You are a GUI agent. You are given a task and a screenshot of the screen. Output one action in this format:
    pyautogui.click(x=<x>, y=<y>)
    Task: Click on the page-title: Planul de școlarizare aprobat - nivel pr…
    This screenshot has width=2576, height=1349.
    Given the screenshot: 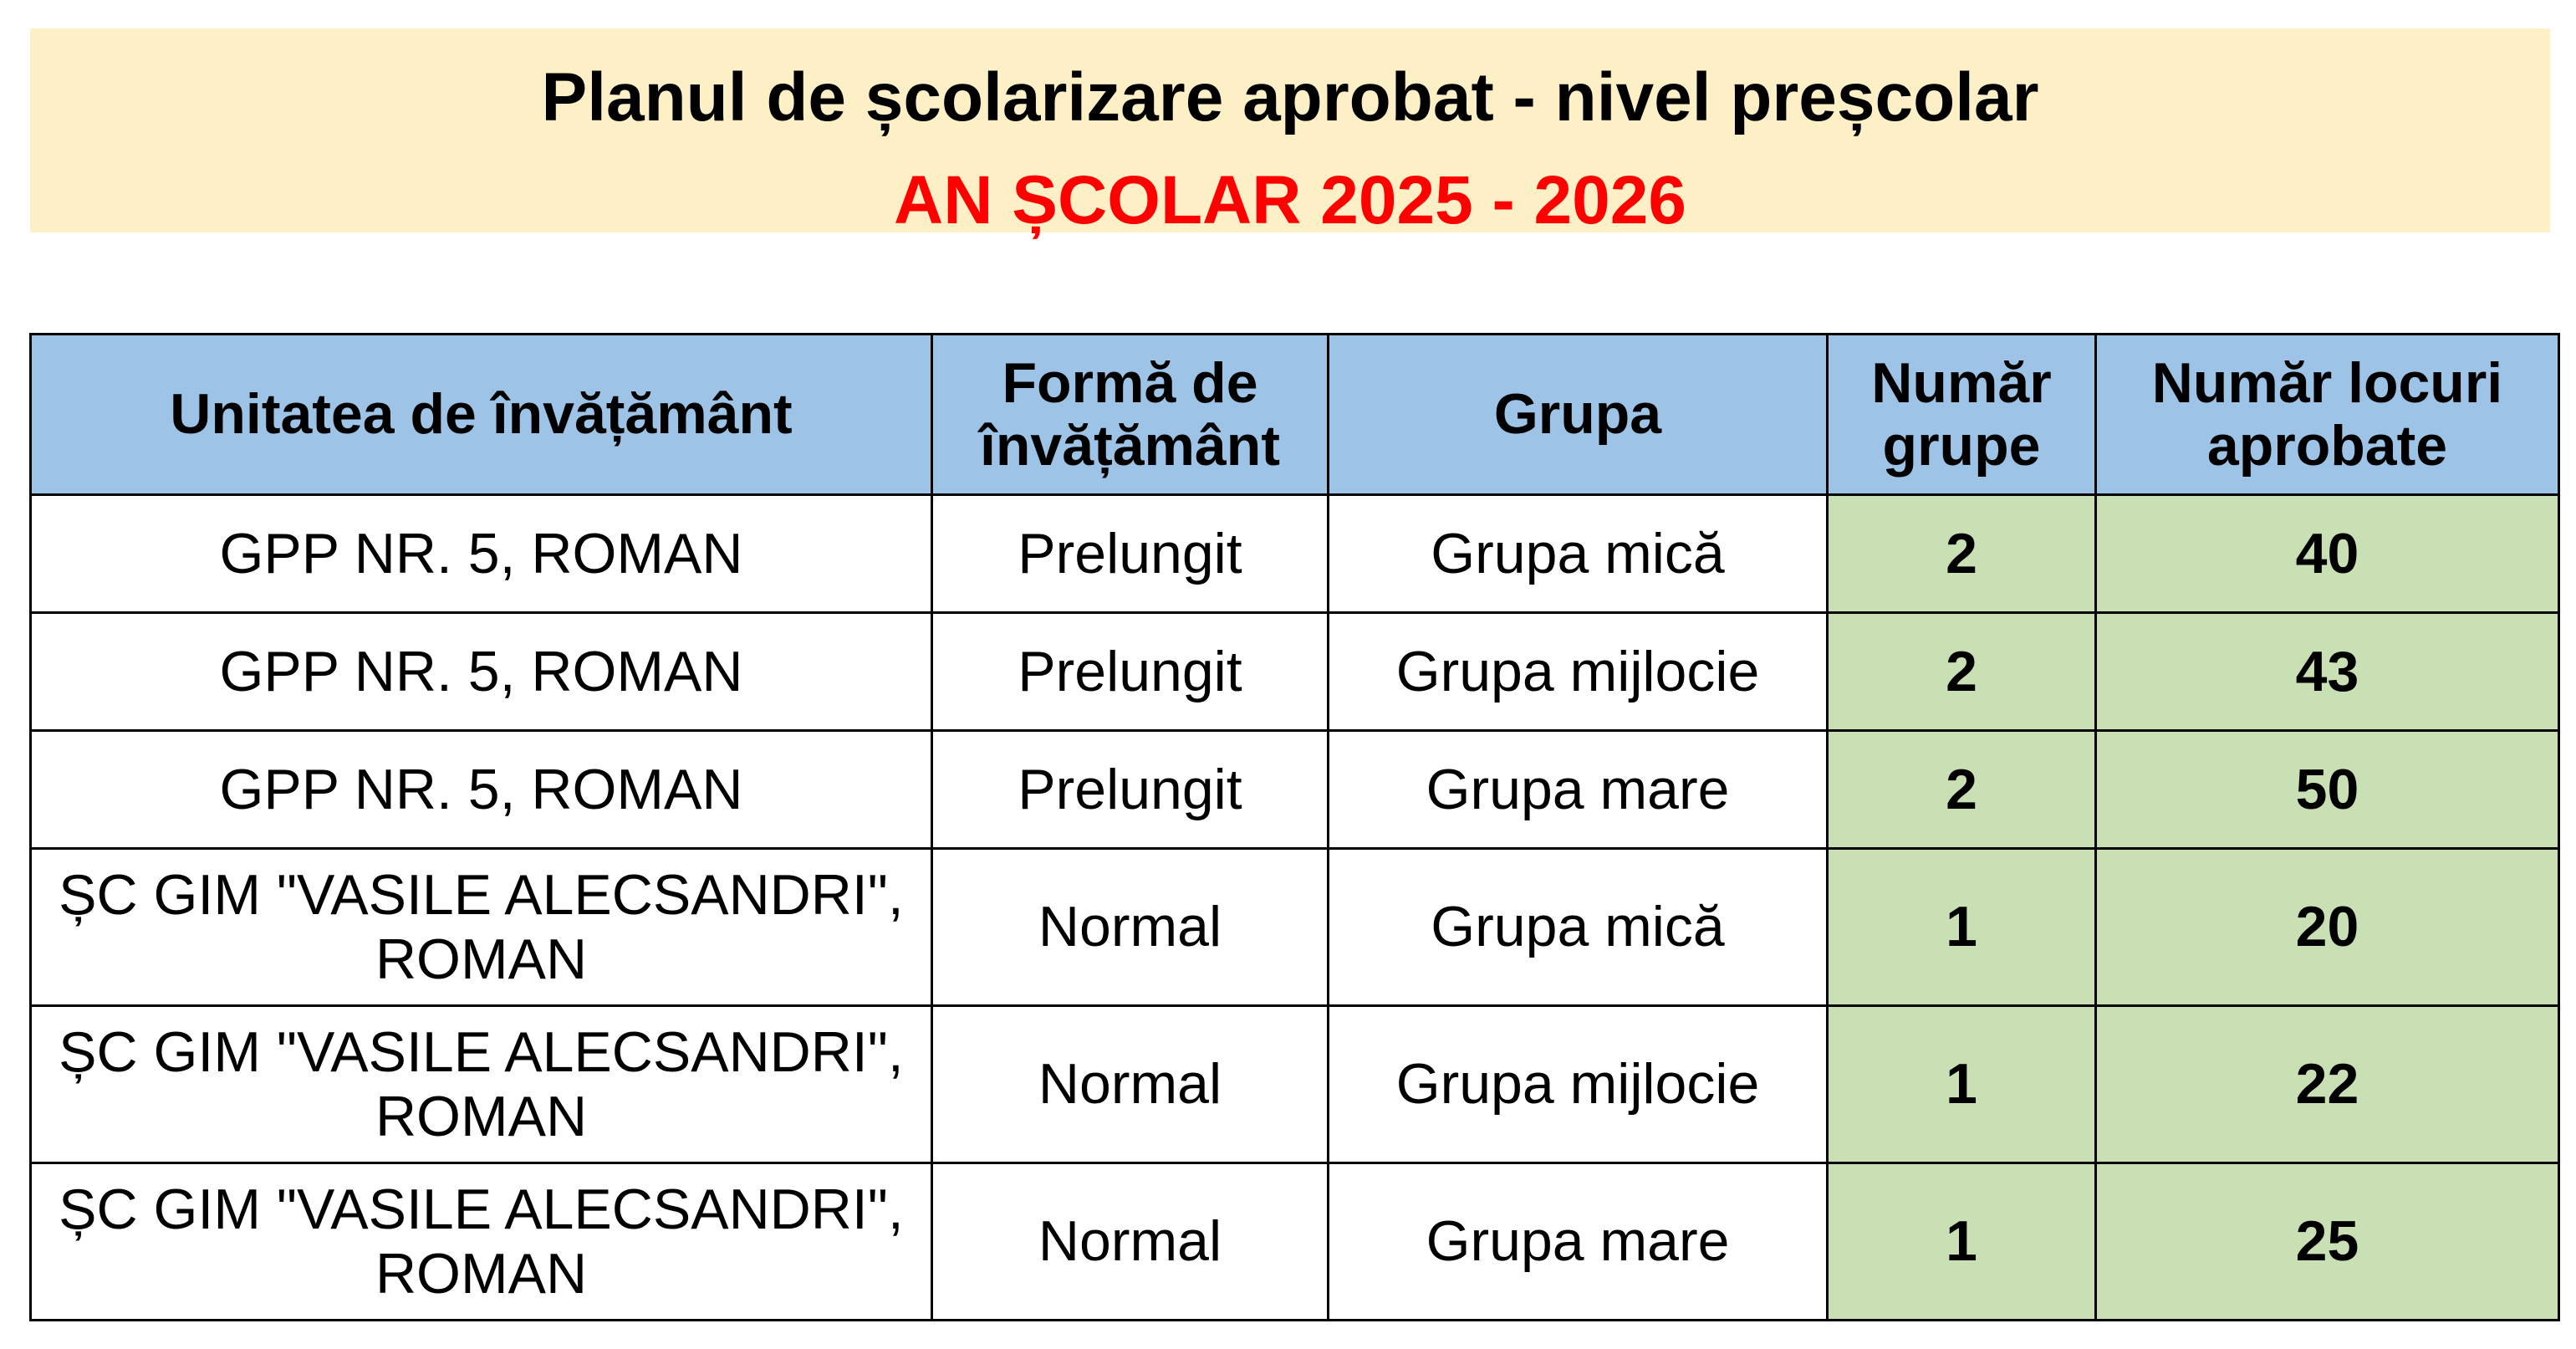 What is the action you would take?
    pyautogui.click(x=1290, y=97)
    